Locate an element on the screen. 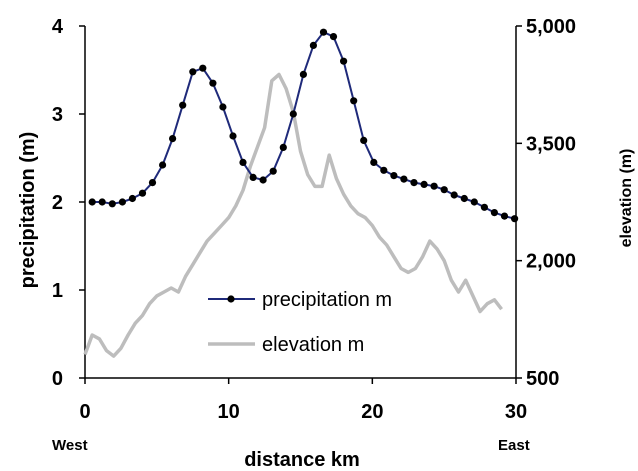  y-right-tick-label: 500 is located at coordinates (542, 379).